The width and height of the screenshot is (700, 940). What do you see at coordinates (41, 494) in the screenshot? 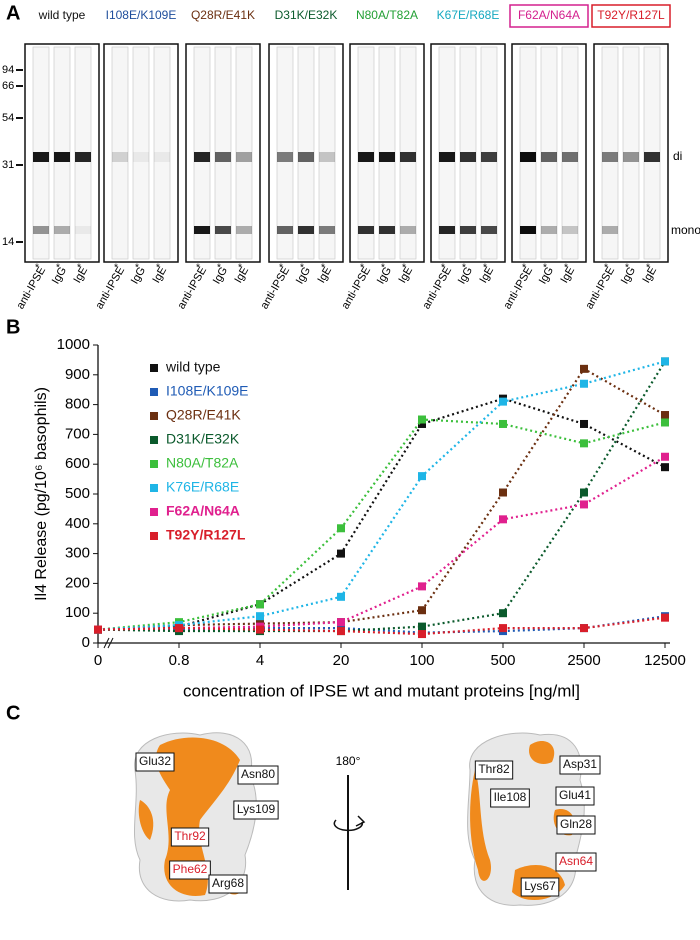
I see `y-axis-label: Il4 Release (pg/10⁶ basophils)` at bounding box center [41, 494].